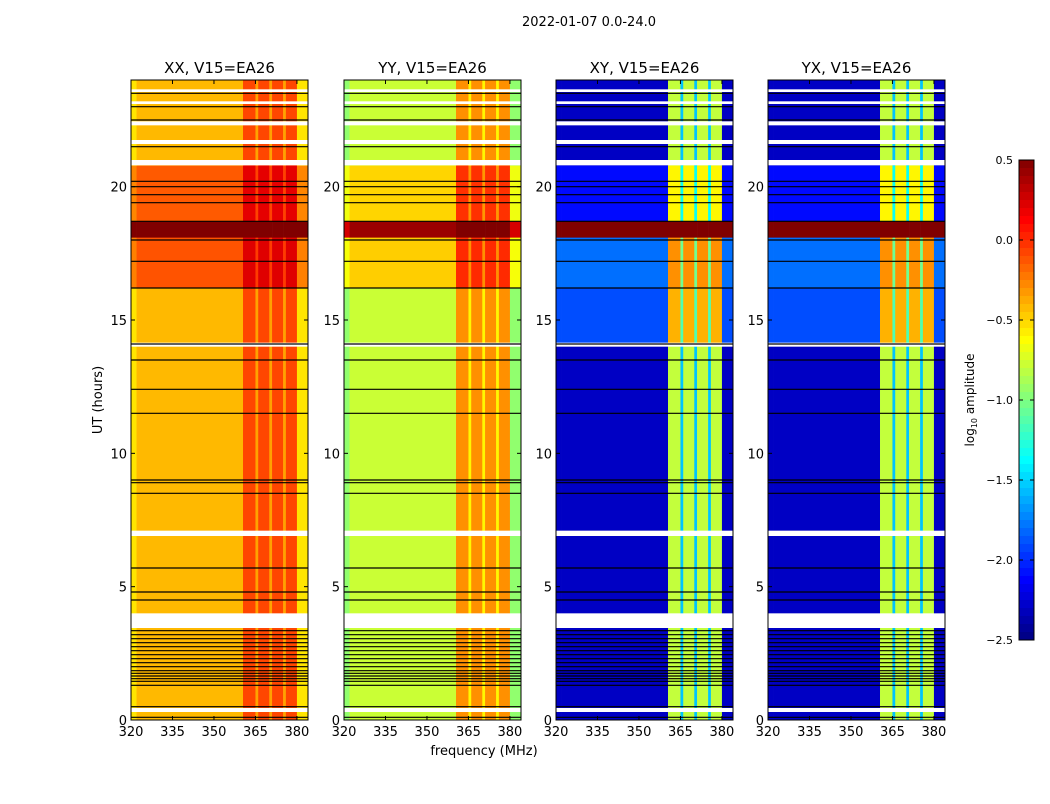  What do you see at coordinates (432, 68) in the screenshot?
I see `panel-title: YY, V15=EA26` at bounding box center [432, 68].